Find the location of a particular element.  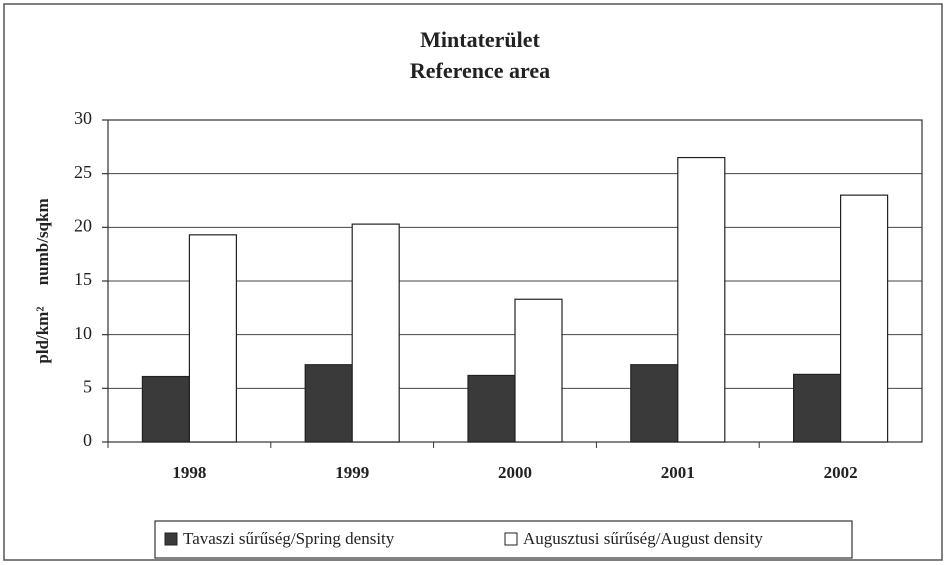

x-tick-label: 2002 is located at coordinates (841, 472).